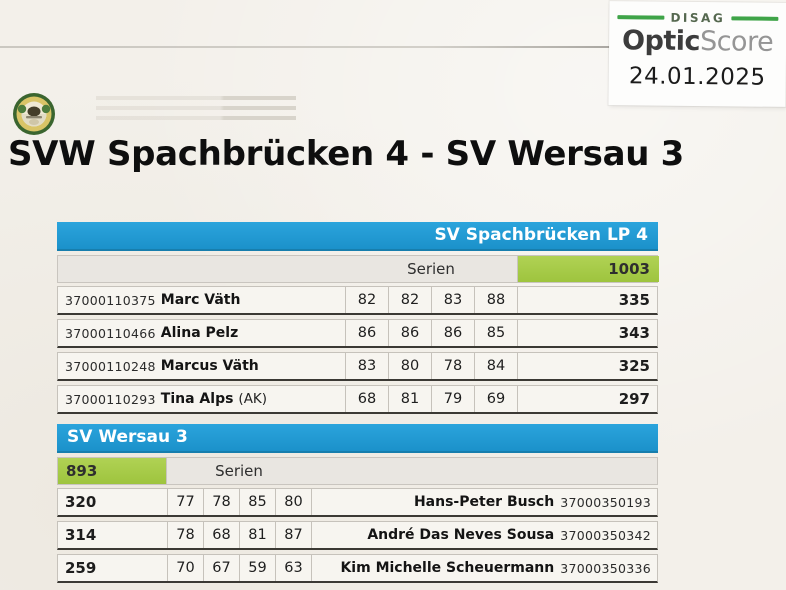  I want to click on club-crest-logo, so click(34, 114).